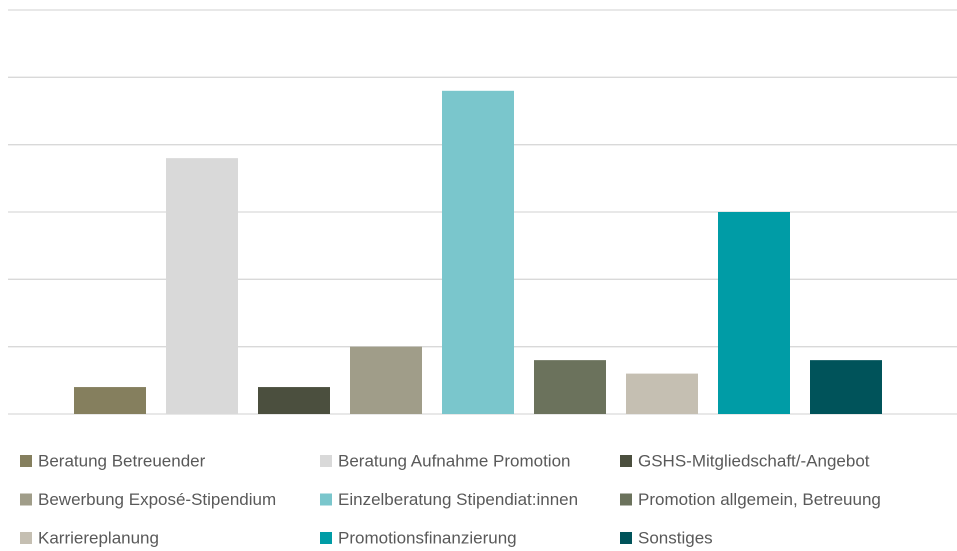 The image size is (957, 551). What do you see at coordinates (454, 460) in the screenshot?
I see `legend-label: Beratung Aufnahme Promotion` at bounding box center [454, 460].